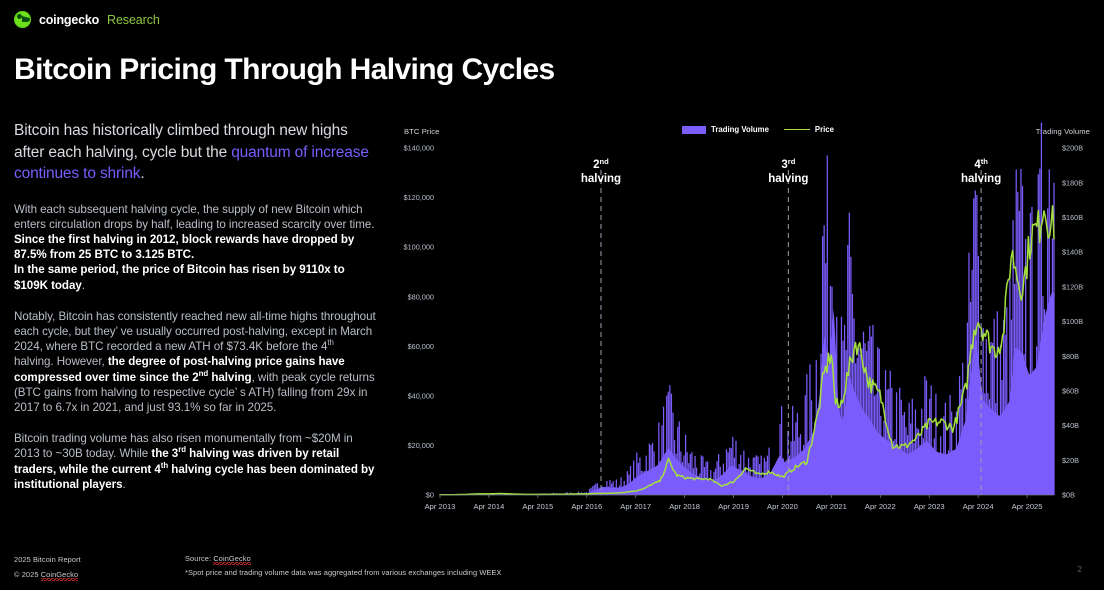 Image resolution: width=1104 pixels, height=590 pixels. I want to click on right-axis-tick: $120B, so click(1072, 286).